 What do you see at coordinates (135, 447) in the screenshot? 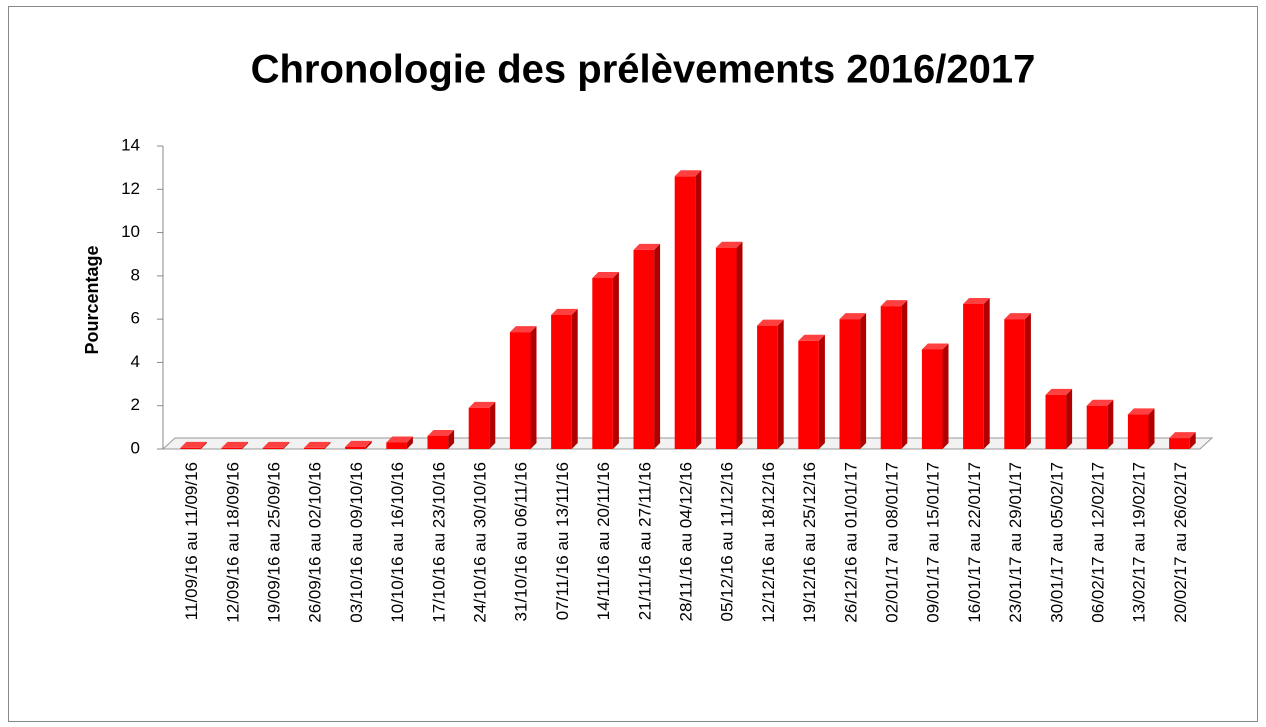
I see `y-tick-label: 0` at bounding box center [135, 447].